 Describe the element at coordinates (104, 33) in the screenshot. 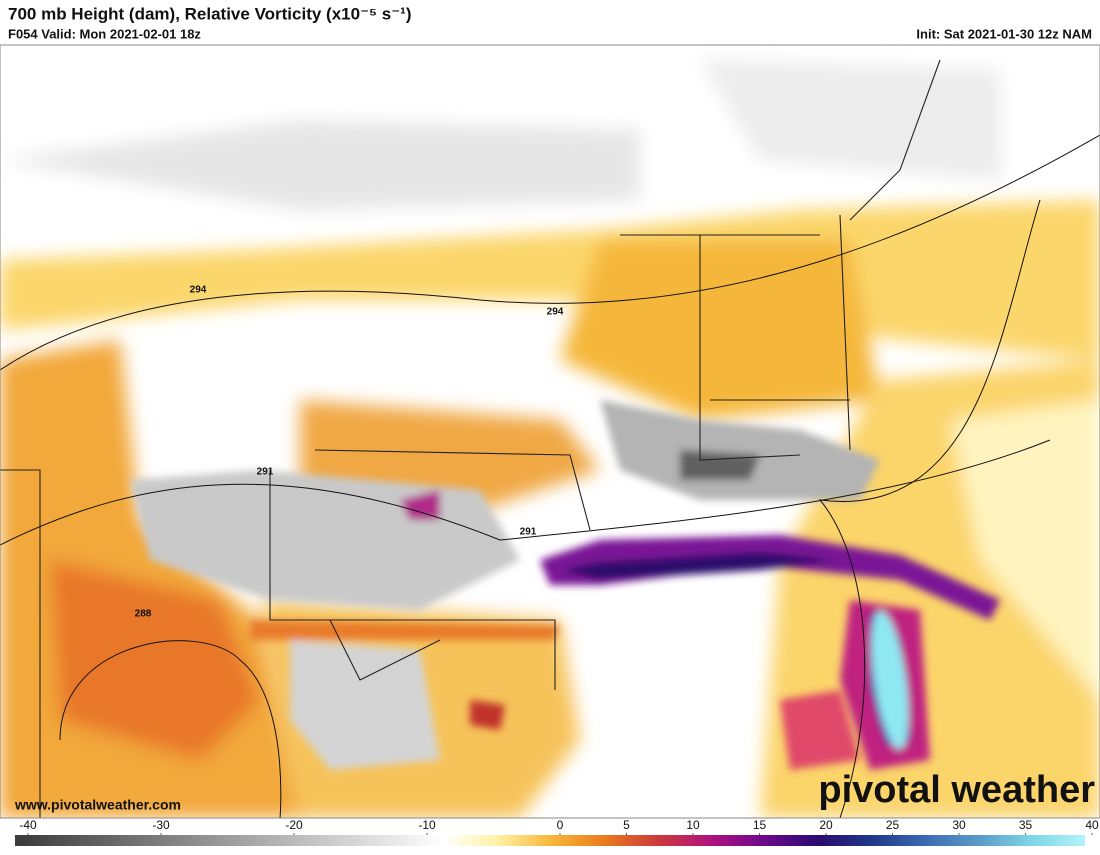

I see `valid-time: F054 Valid: Mon 2021-02-01 18z` at that location.